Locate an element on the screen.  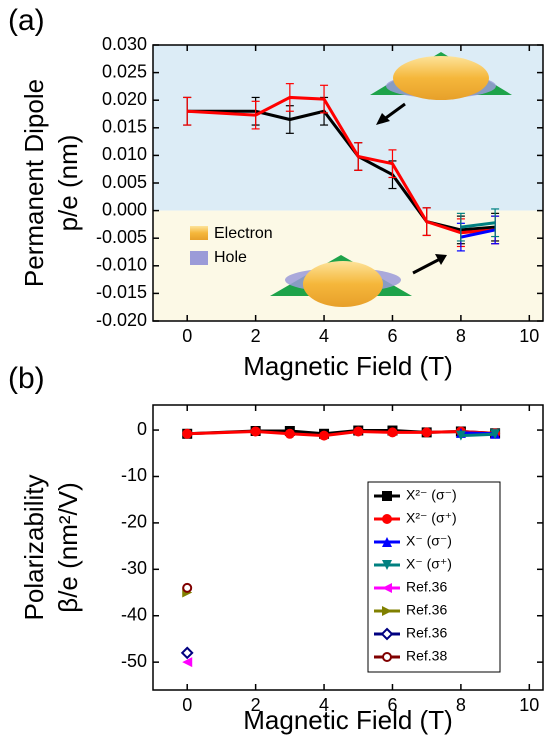
y-tick-label: 0 is located at coordinates (142, 429).